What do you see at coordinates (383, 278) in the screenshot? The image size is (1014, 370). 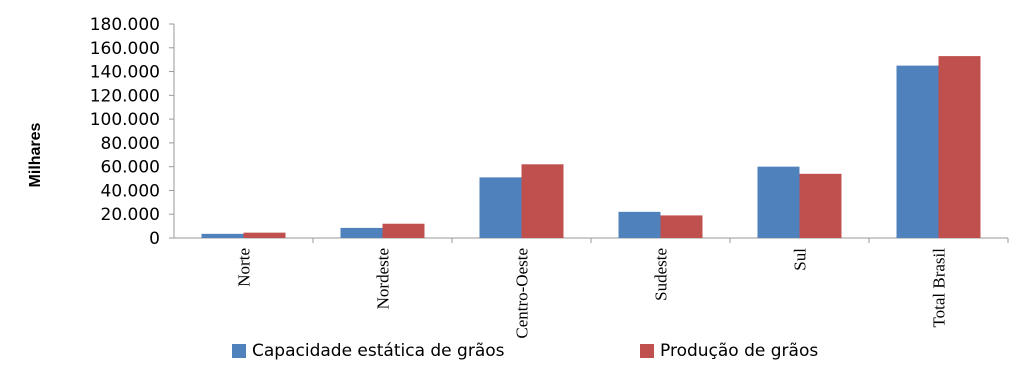 I see `category-label-1: Nordeste` at bounding box center [383, 278].